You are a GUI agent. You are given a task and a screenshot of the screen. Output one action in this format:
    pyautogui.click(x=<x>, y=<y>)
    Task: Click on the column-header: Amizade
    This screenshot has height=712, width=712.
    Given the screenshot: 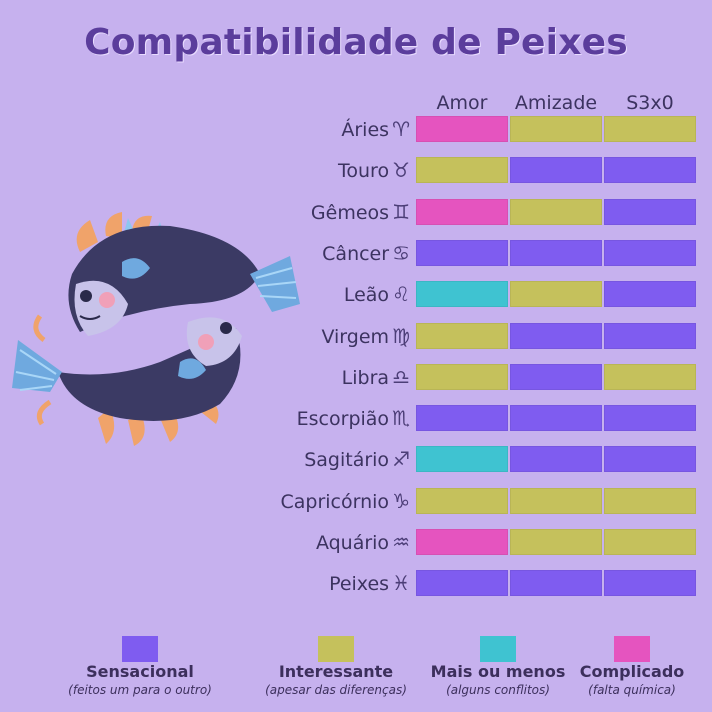 What is the action you would take?
    pyautogui.click(x=556, y=103)
    